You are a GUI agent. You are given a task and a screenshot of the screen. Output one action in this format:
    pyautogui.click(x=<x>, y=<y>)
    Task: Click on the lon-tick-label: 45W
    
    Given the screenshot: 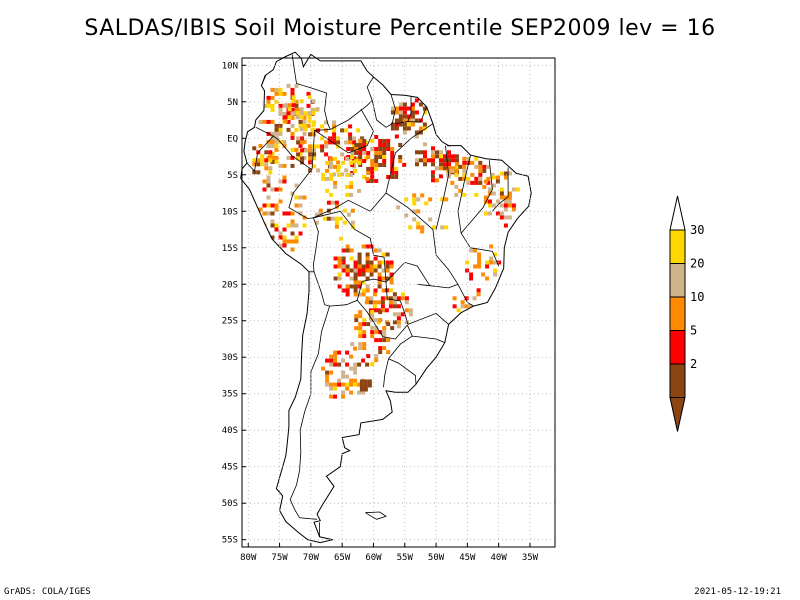 What is the action you would take?
    pyautogui.click(x=467, y=558)
    